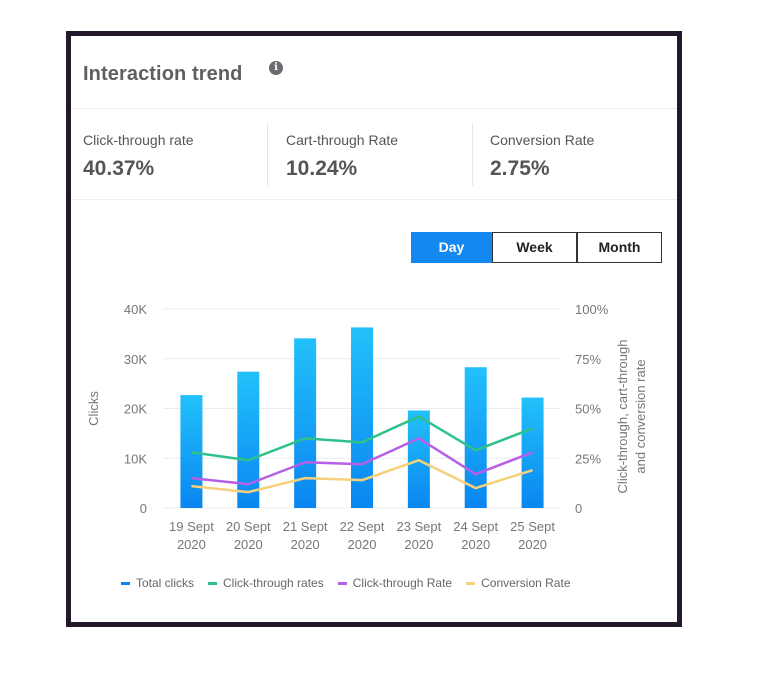 This screenshot has width=774, height=696. I want to click on y-tick-label: 0, so click(143, 508).